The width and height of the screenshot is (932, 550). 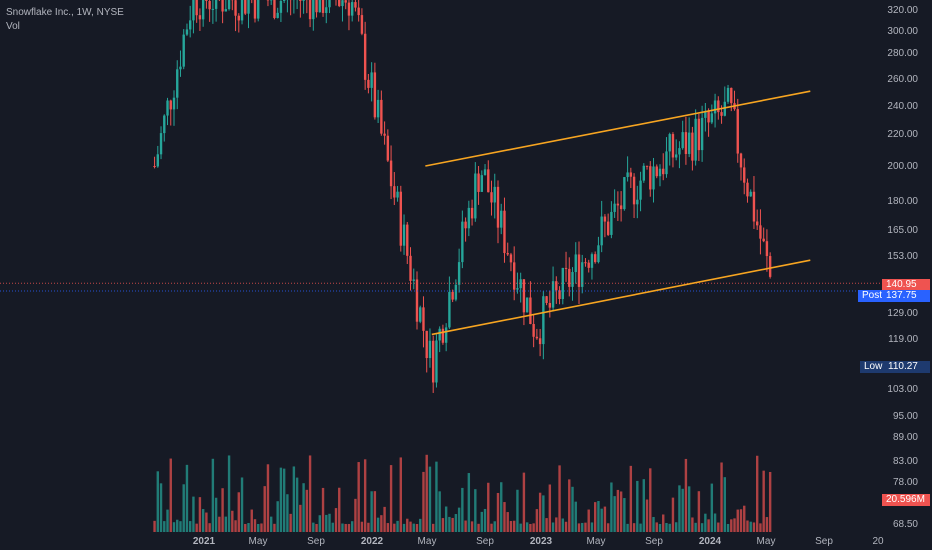 What do you see at coordinates (621, 297) in the screenshot?
I see `channel-line-lower` at bounding box center [621, 297].